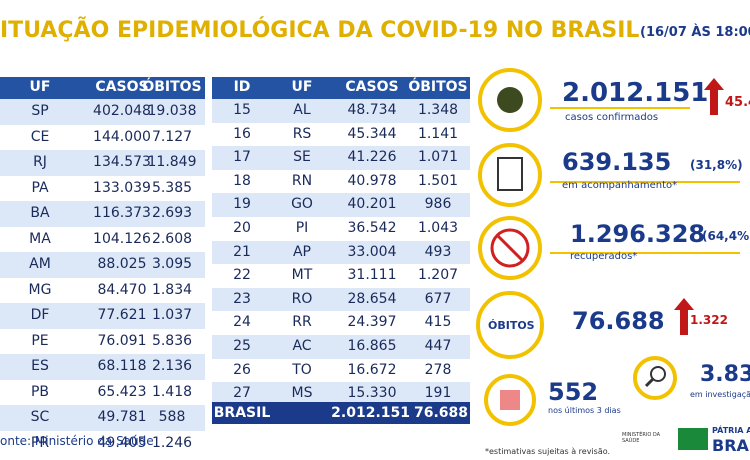 The height and width of the screenshot is (460, 750). Describe the element at coordinates (40, 238) in the screenshot. I see `table-cell: MA` at that location.